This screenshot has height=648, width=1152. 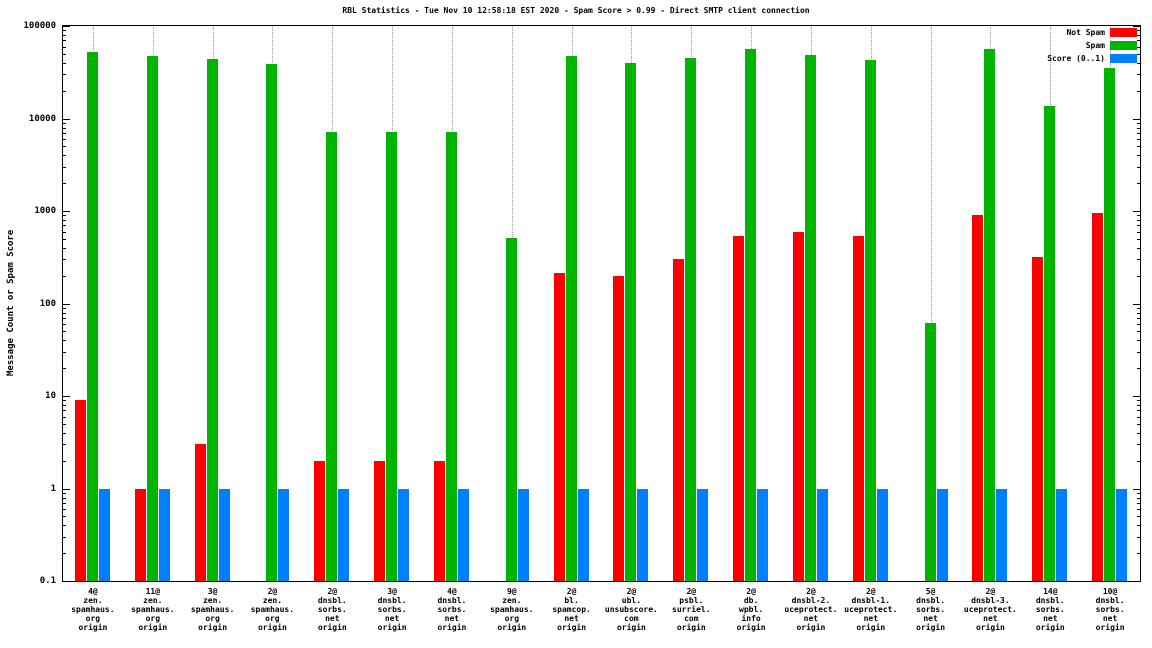 I want to click on x-tick-label: 10@ dnsbl. sorbs. net origin, so click(x=1108, y=609).